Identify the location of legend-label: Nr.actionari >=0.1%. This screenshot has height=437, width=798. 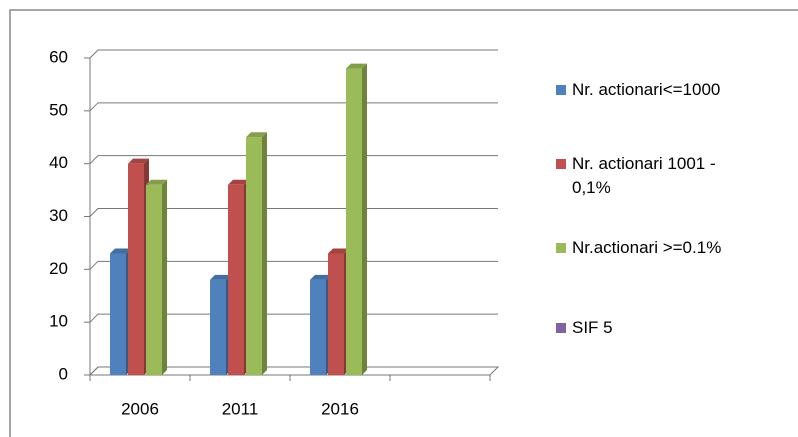
(647, 247).